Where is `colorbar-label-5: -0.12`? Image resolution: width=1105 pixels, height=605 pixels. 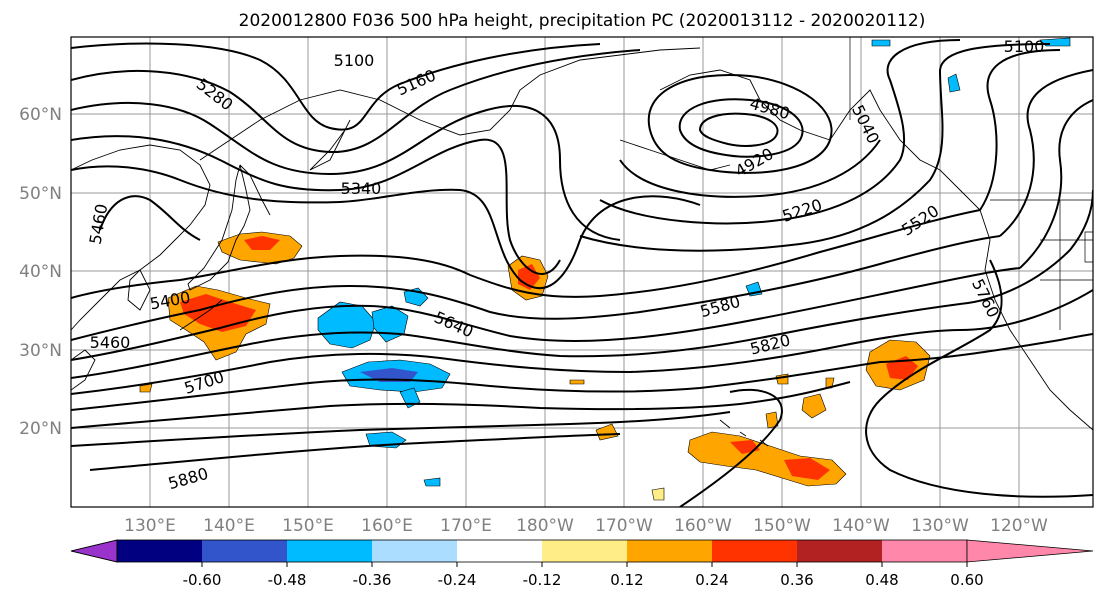
colorbar-label-5: -0.12 is located at coordinates (542, 580).